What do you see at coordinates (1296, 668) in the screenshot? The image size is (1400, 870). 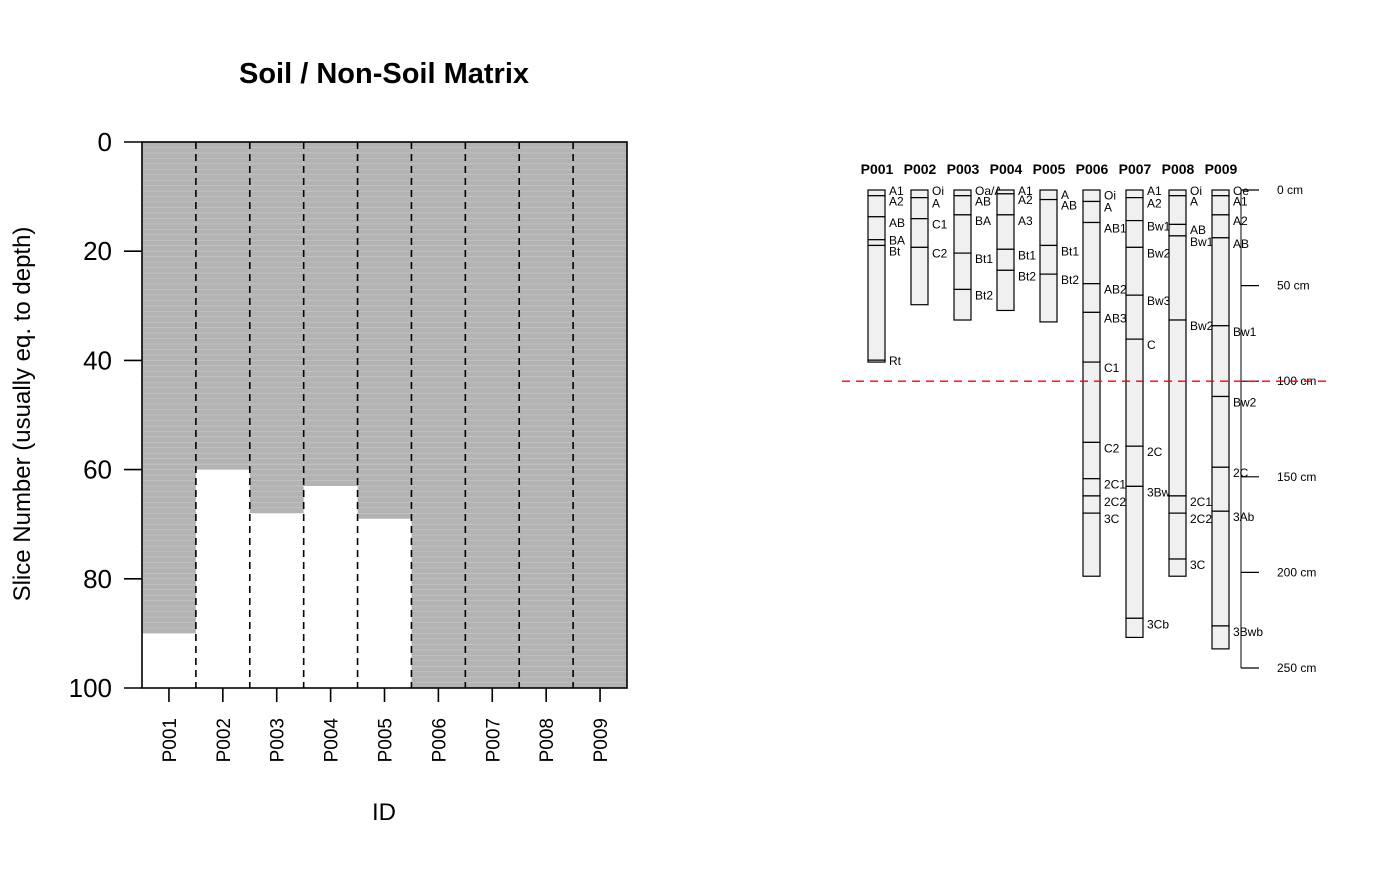 I see `depth-tick-label: 250 cm` at bounding box center [1296, 668].